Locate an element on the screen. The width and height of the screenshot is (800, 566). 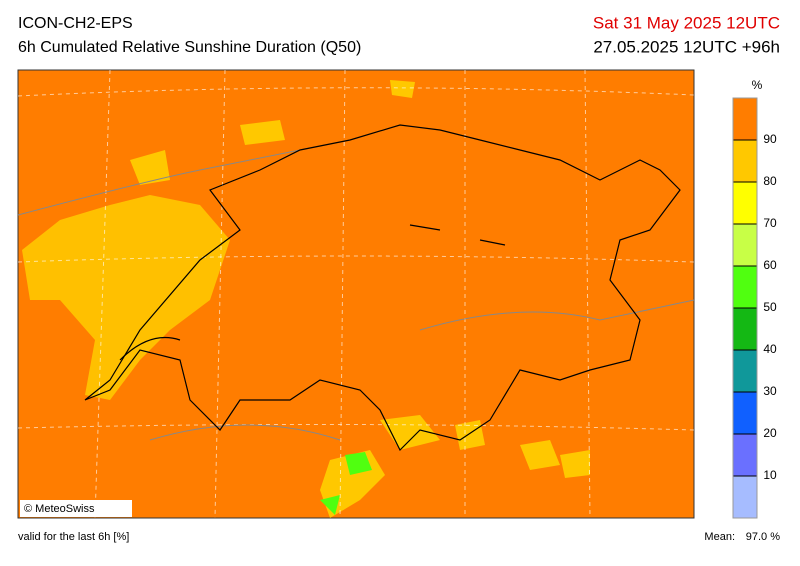
mean-label: Mean: is located at coordinates (719, 537).